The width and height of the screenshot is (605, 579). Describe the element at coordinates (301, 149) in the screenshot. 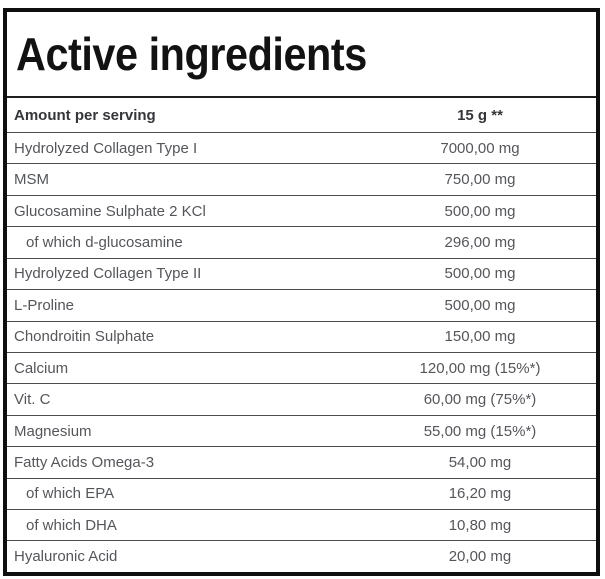

I see `table-row: Hydrolyzed Collagen Type I 7000,00 mg` at that location.